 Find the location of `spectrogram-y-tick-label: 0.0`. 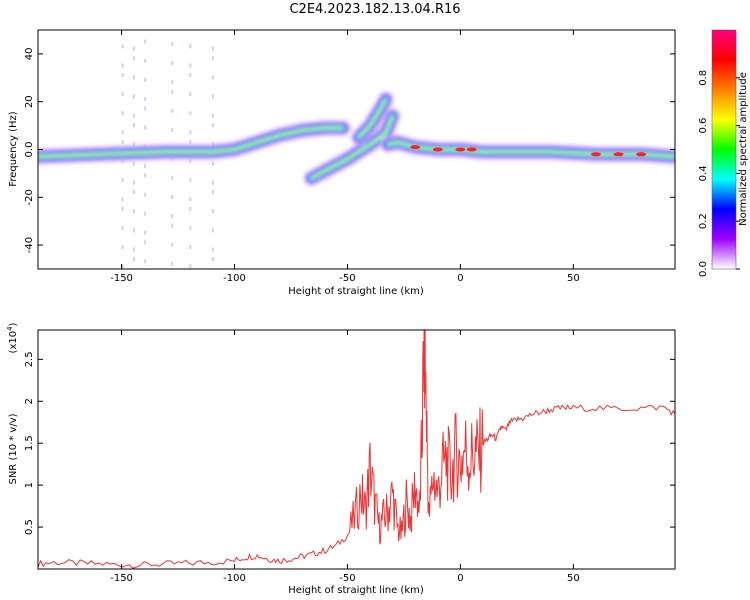

spectrogram-y-tick-label: 0.0 is located at coordinates (29, 150).